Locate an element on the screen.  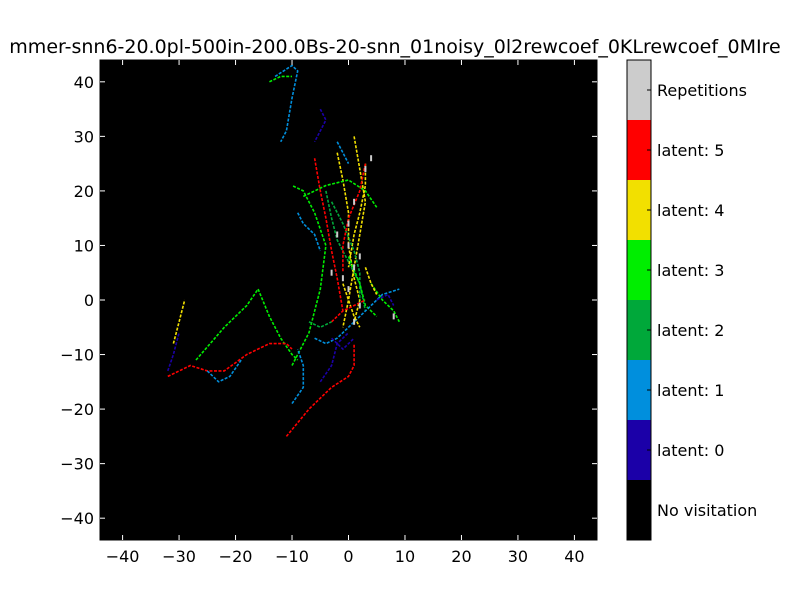
colorbar-label: No visitation is located at coordinates (707, 510).